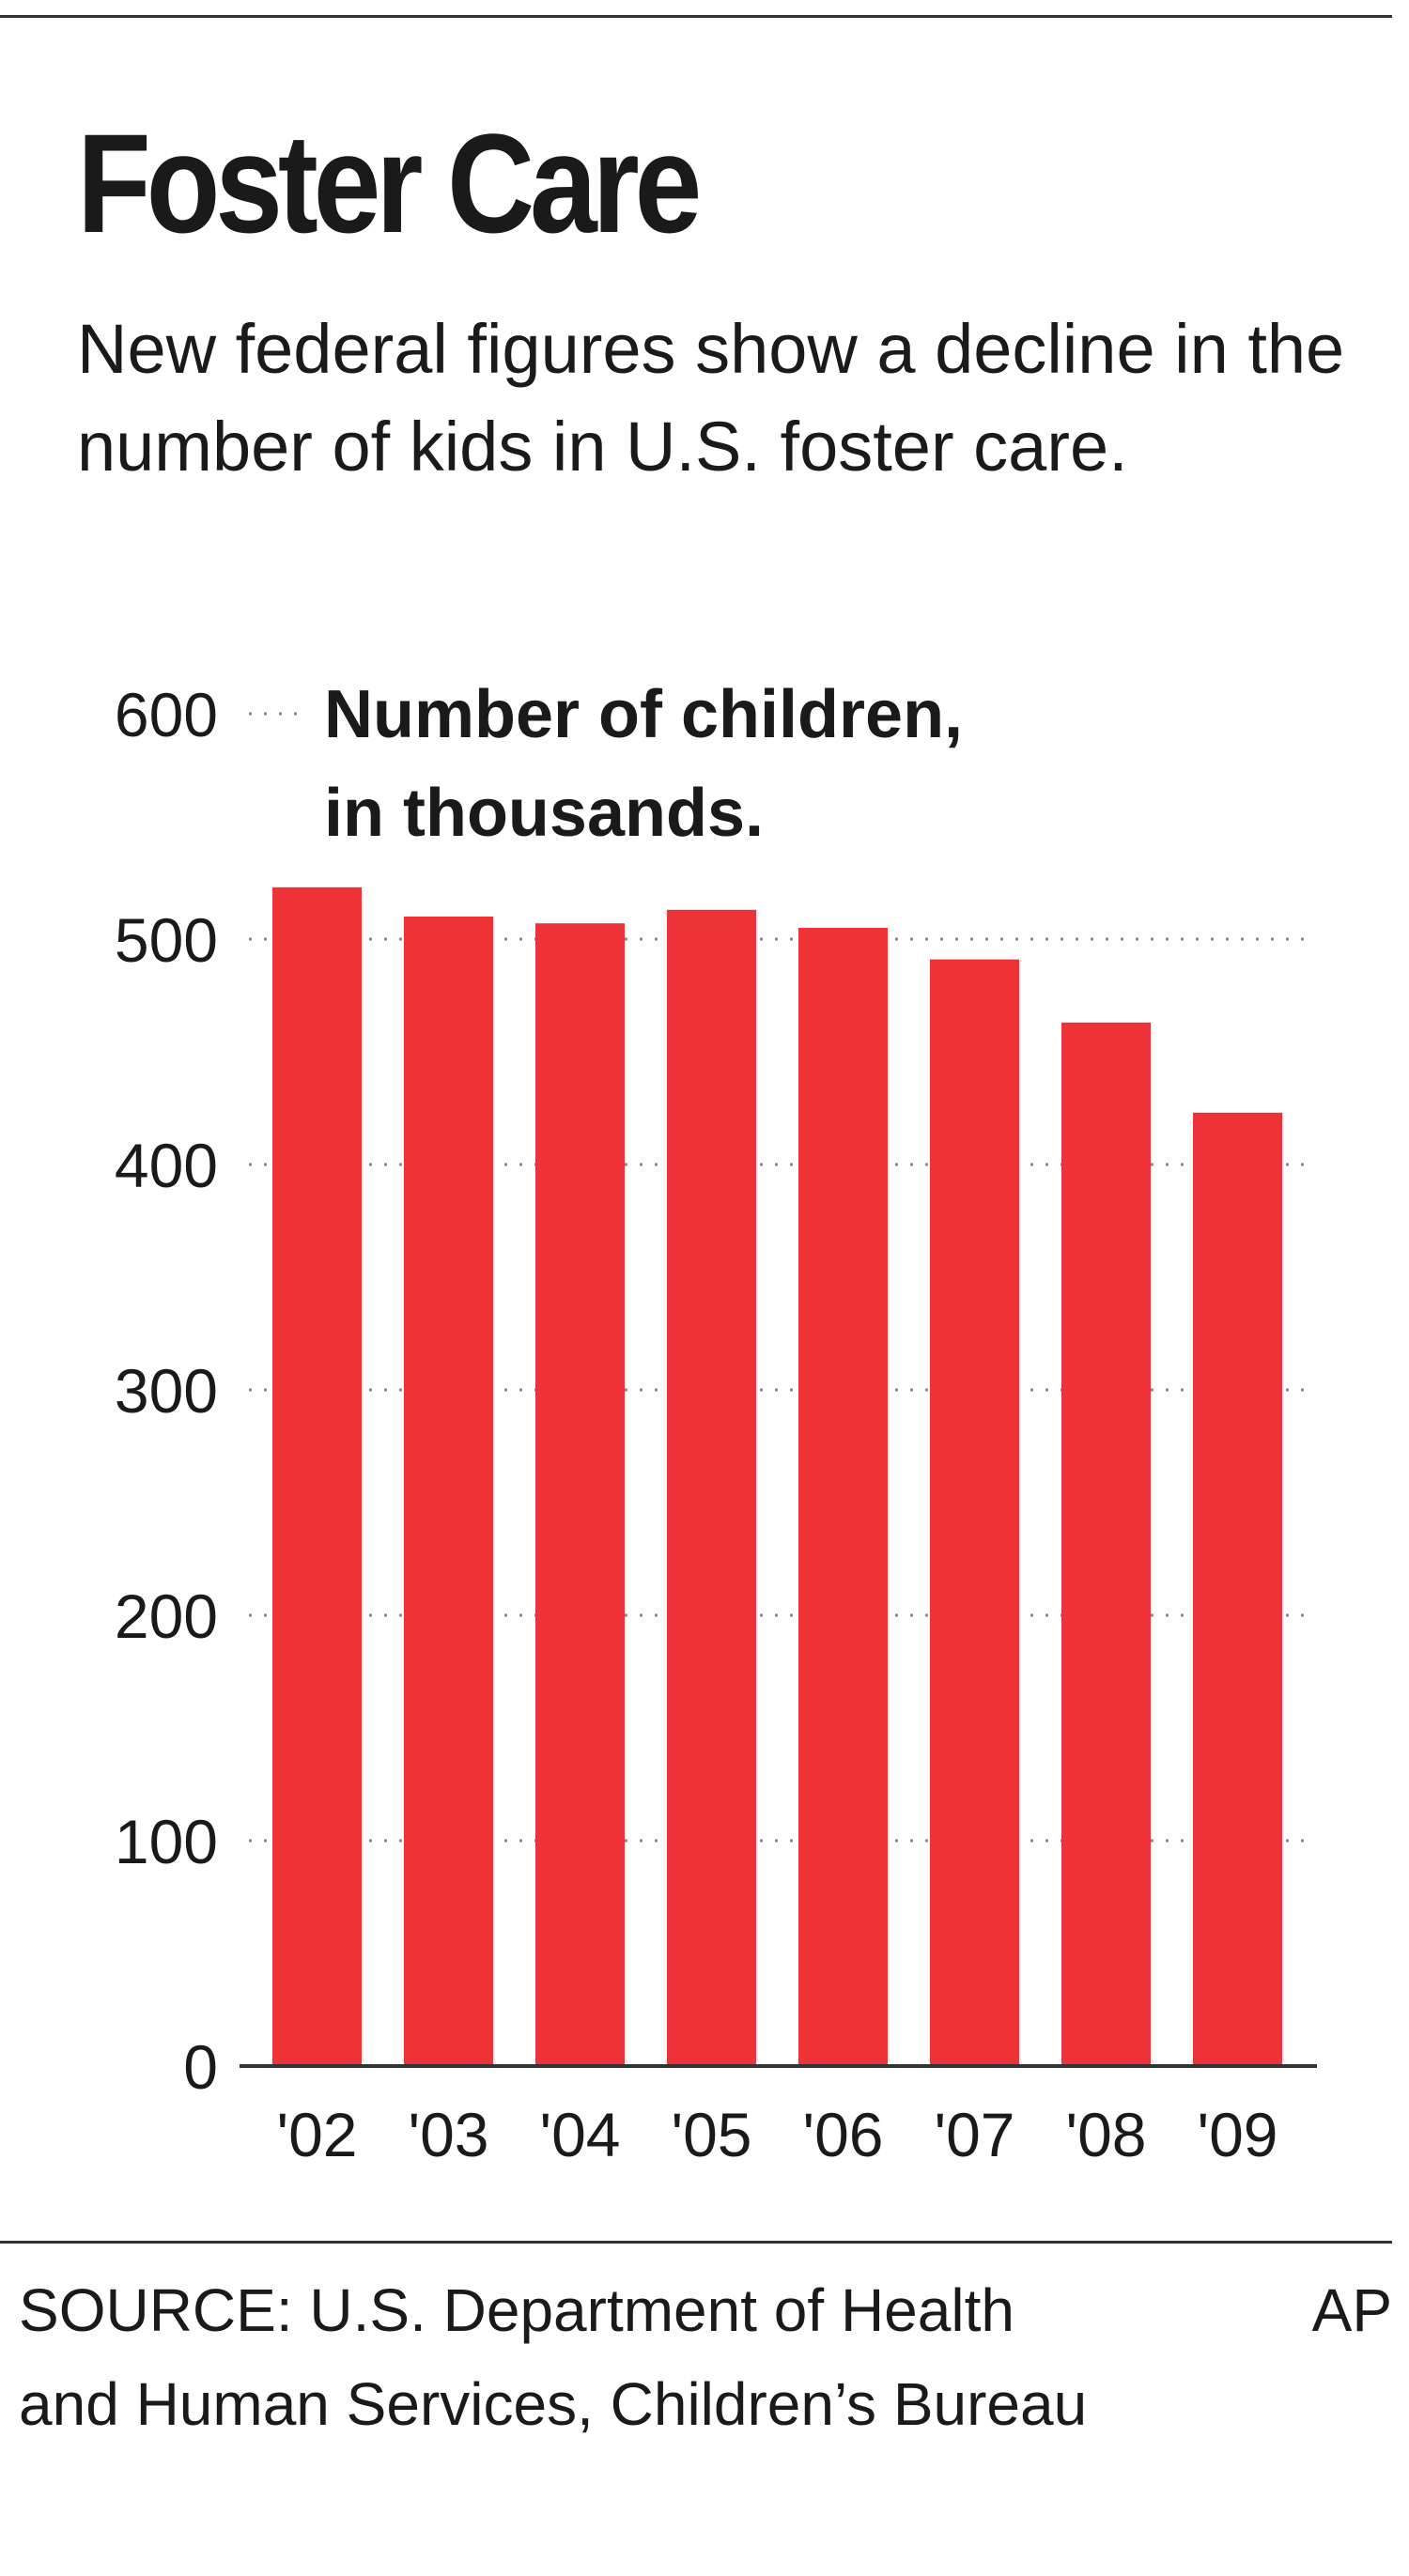 The width and height of the screenshot is (1409, 2576). Describe the element at coordinates (643, 714) in the screenshot. I see `y-axis-title-line-1: Number of children,` at that location.